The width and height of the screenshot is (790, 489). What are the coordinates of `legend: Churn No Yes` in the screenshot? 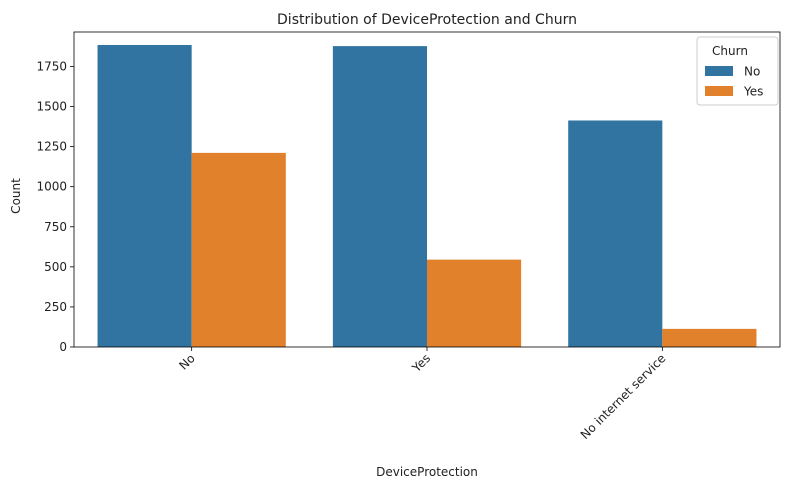 It's located at (737, 71).